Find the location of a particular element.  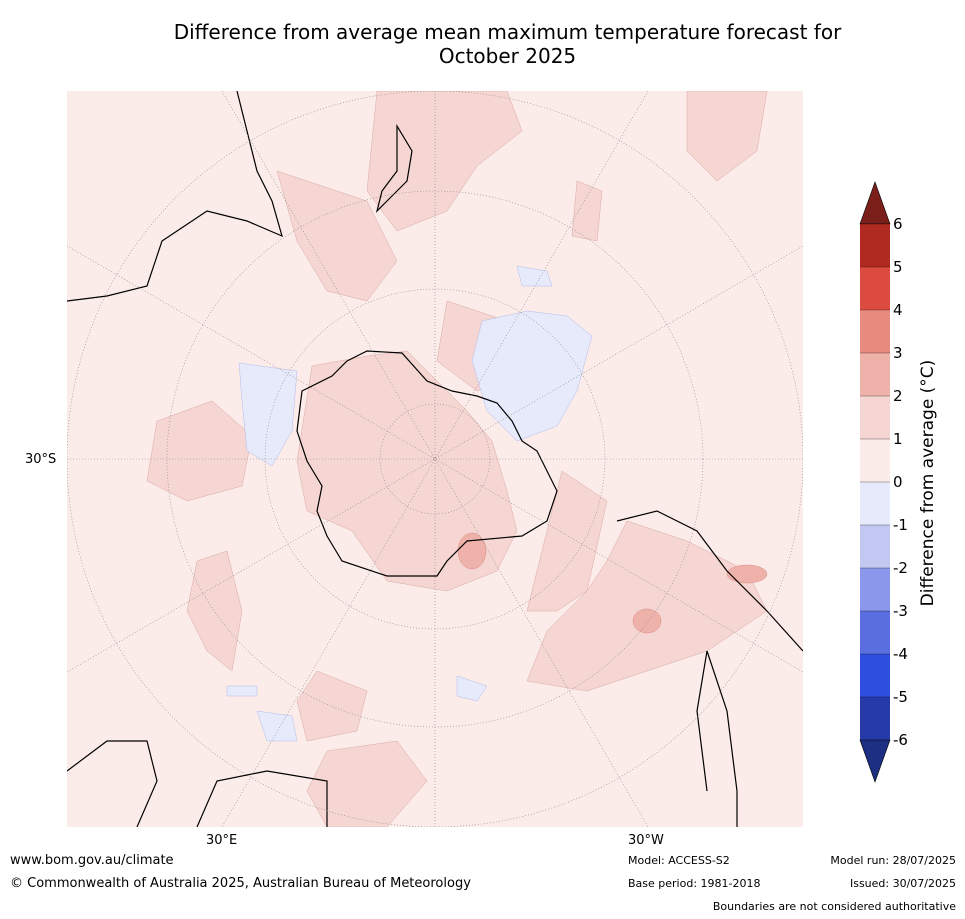

footer-model: Model: ACCESS-S2 is located at coordinates (679, 860).